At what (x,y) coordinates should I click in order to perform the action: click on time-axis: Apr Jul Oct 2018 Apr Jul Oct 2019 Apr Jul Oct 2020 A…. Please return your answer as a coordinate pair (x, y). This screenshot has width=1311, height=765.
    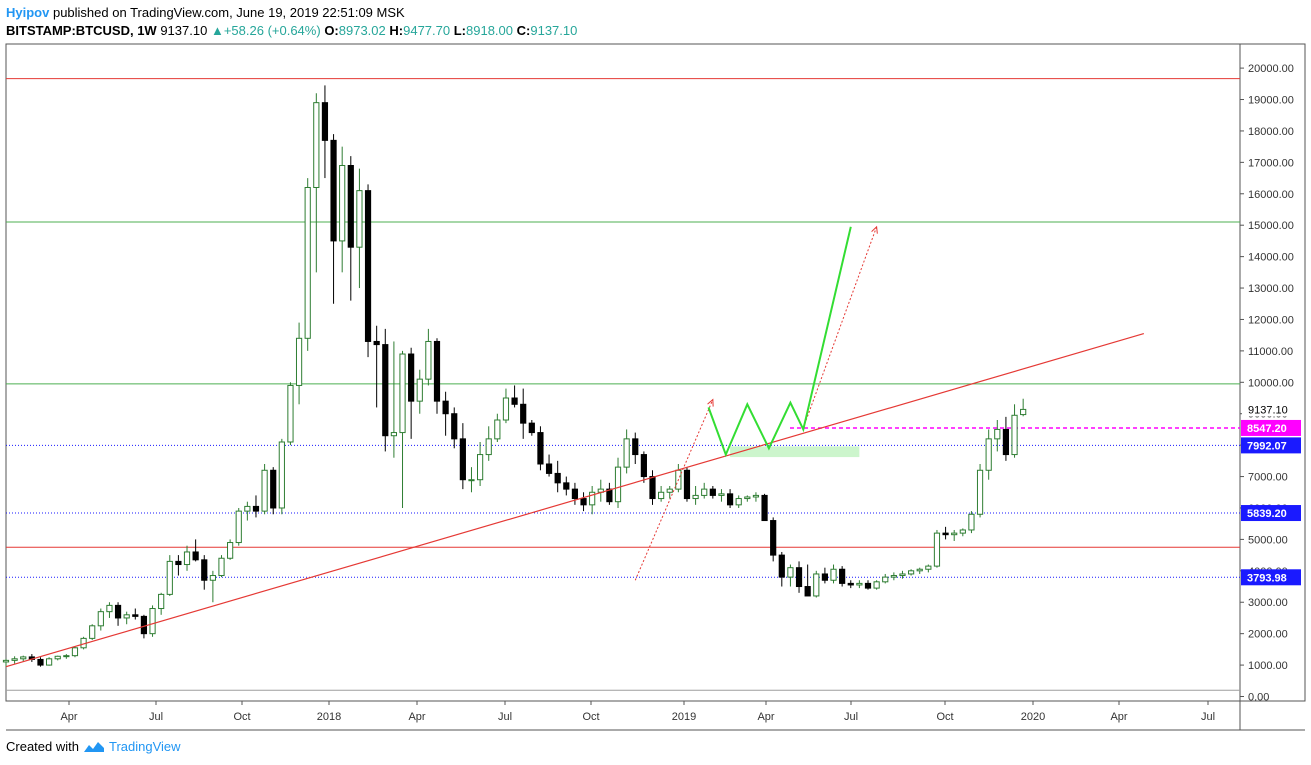
    Looking at the image, I should click on (637, 712).